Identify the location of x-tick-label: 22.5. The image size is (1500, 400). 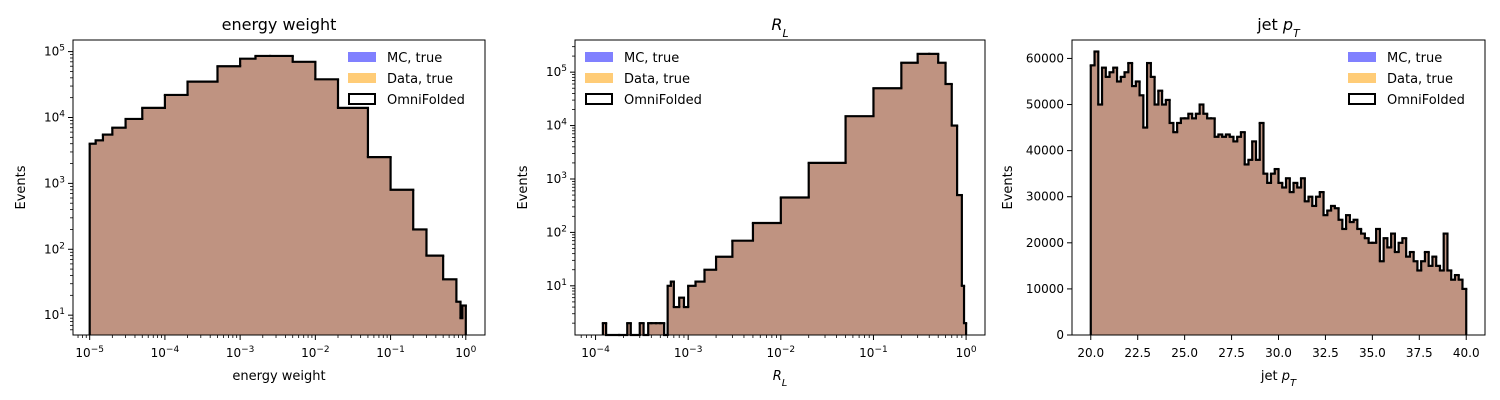
(1137, 353).